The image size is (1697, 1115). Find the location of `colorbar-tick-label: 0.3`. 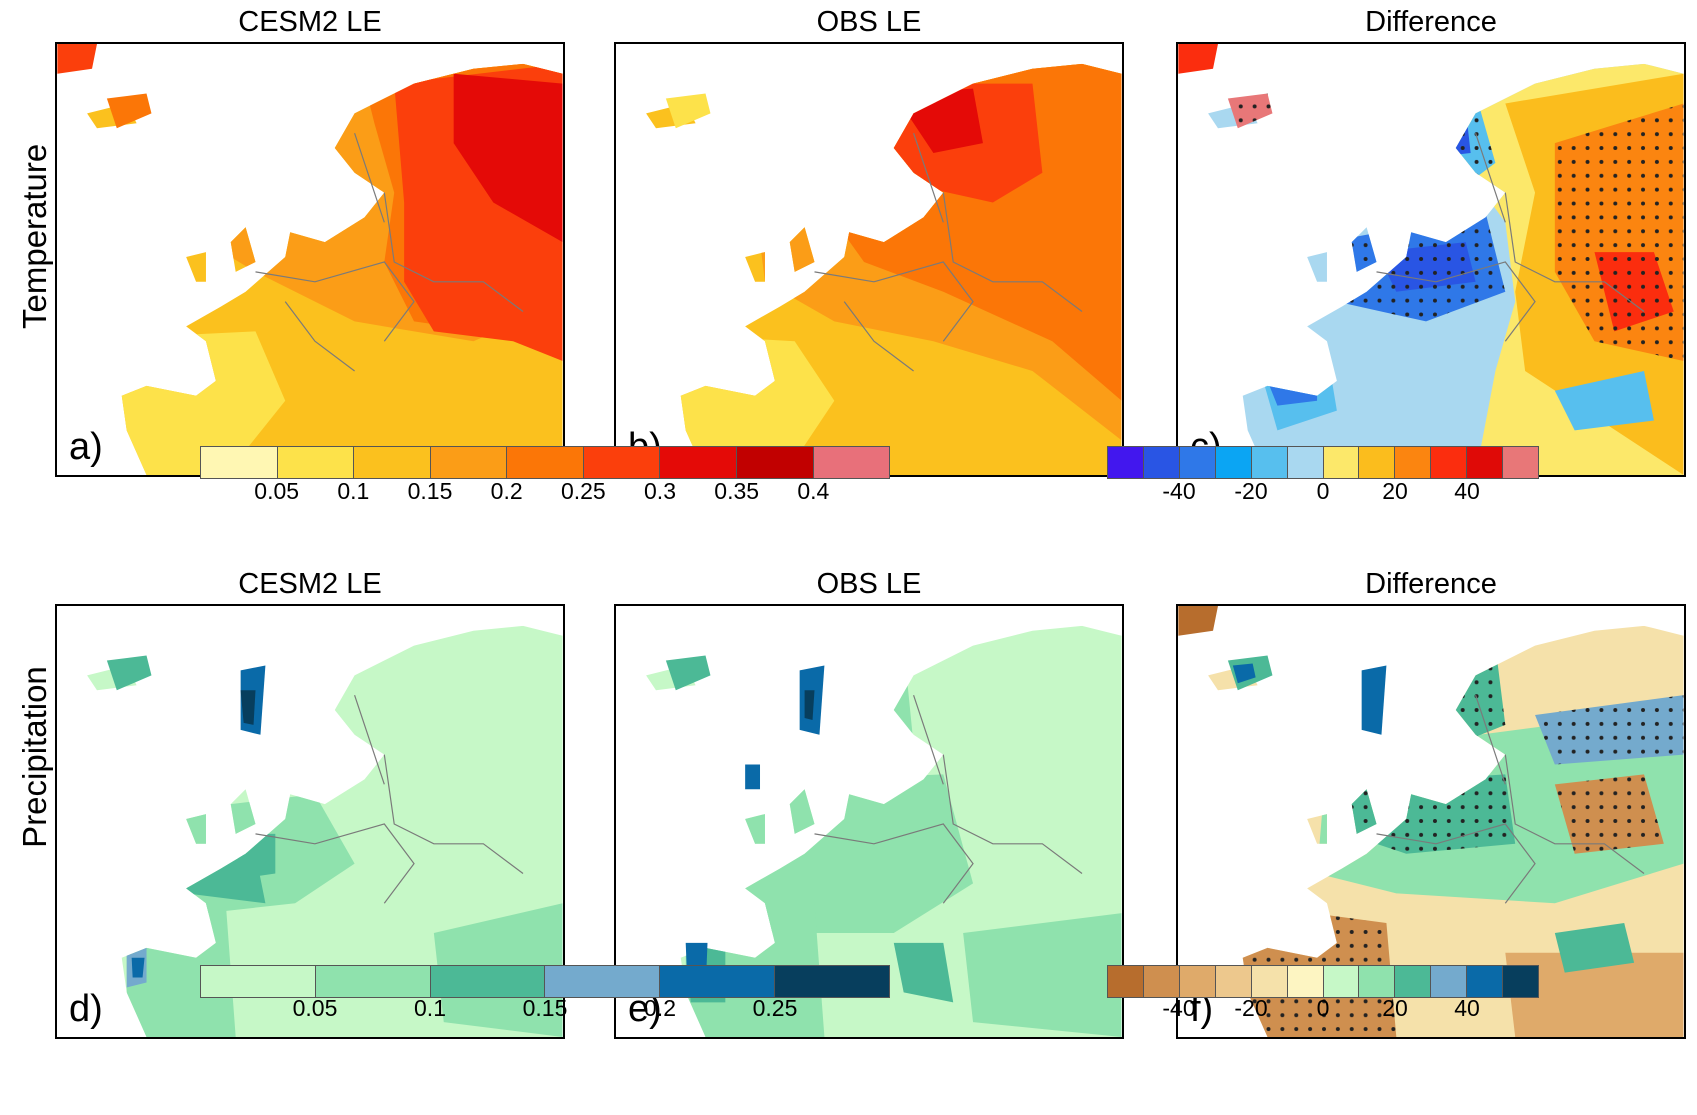

colorbar-tick-label: 0.3 is located at coordinates (660, 491).